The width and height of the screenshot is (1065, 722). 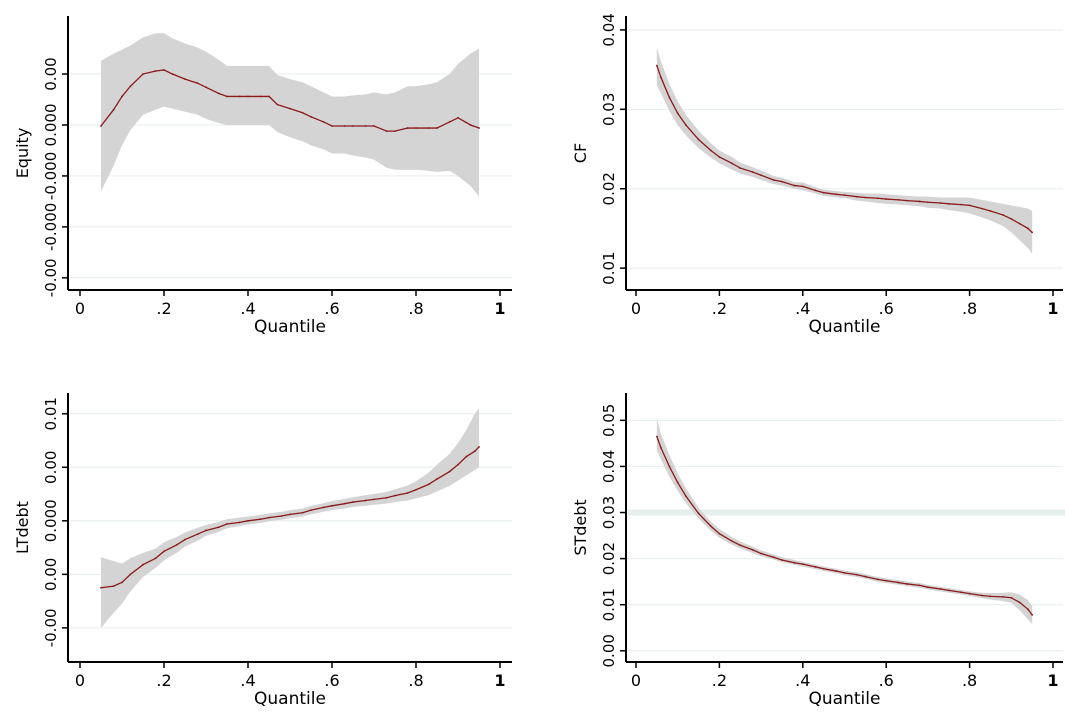 I want to click on y-tick-label: -0.000, so click(x=51, y=176).